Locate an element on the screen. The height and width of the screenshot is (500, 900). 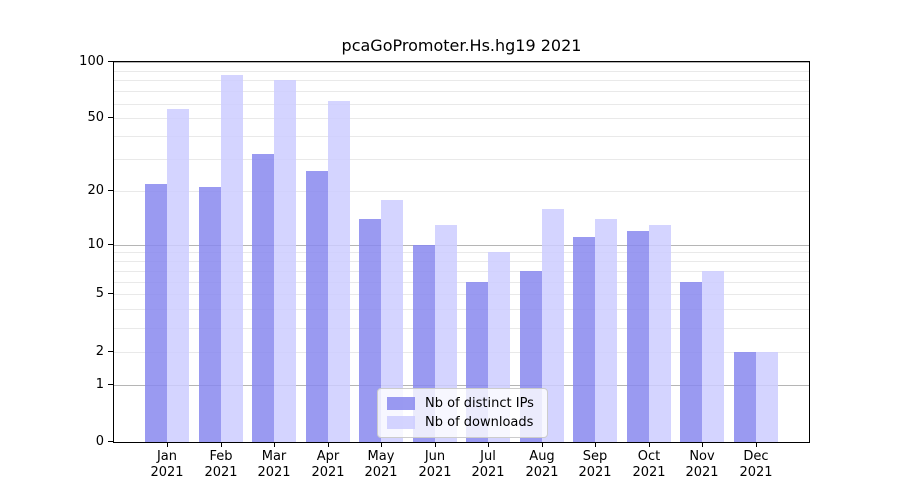
legend-swatch-downloads is located at coordinates (401, 422).